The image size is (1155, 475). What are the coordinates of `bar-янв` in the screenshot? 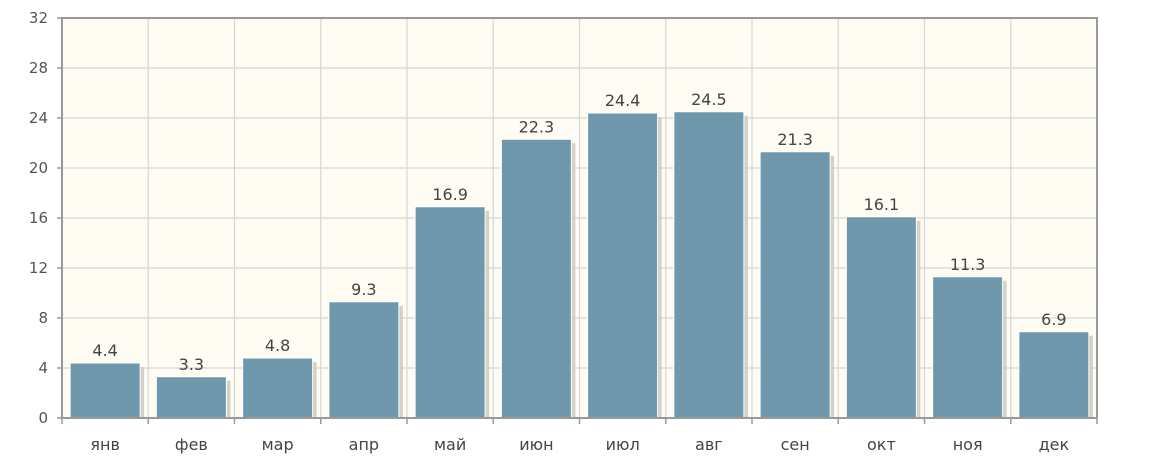 It's located at (105, 390).